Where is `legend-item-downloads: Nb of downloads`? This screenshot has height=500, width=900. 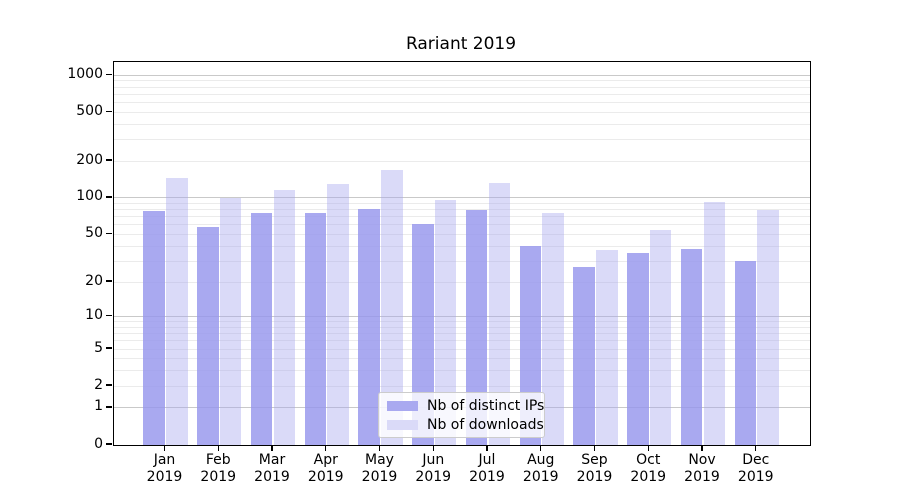
legend-item-downloads: Nb of downloads is located at coordinates (465, 425).